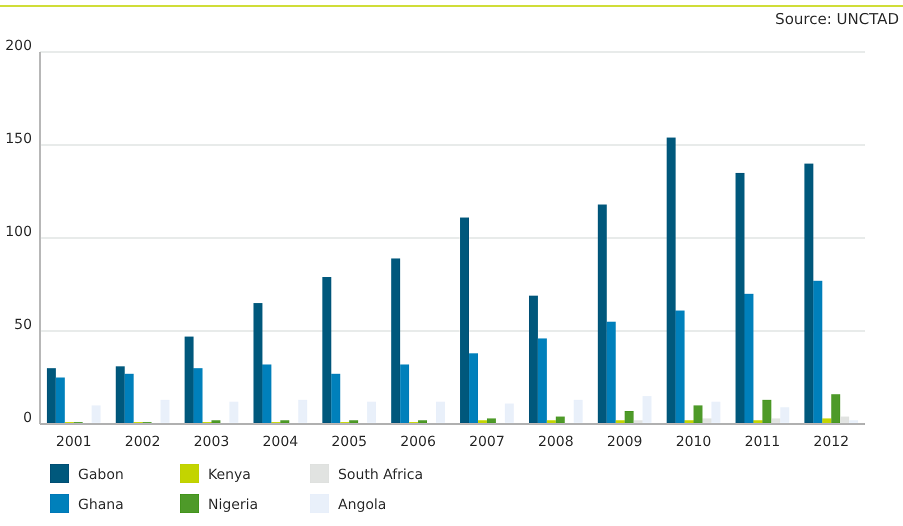  I want to click on y-tick-label: 0, so click(27, 418).